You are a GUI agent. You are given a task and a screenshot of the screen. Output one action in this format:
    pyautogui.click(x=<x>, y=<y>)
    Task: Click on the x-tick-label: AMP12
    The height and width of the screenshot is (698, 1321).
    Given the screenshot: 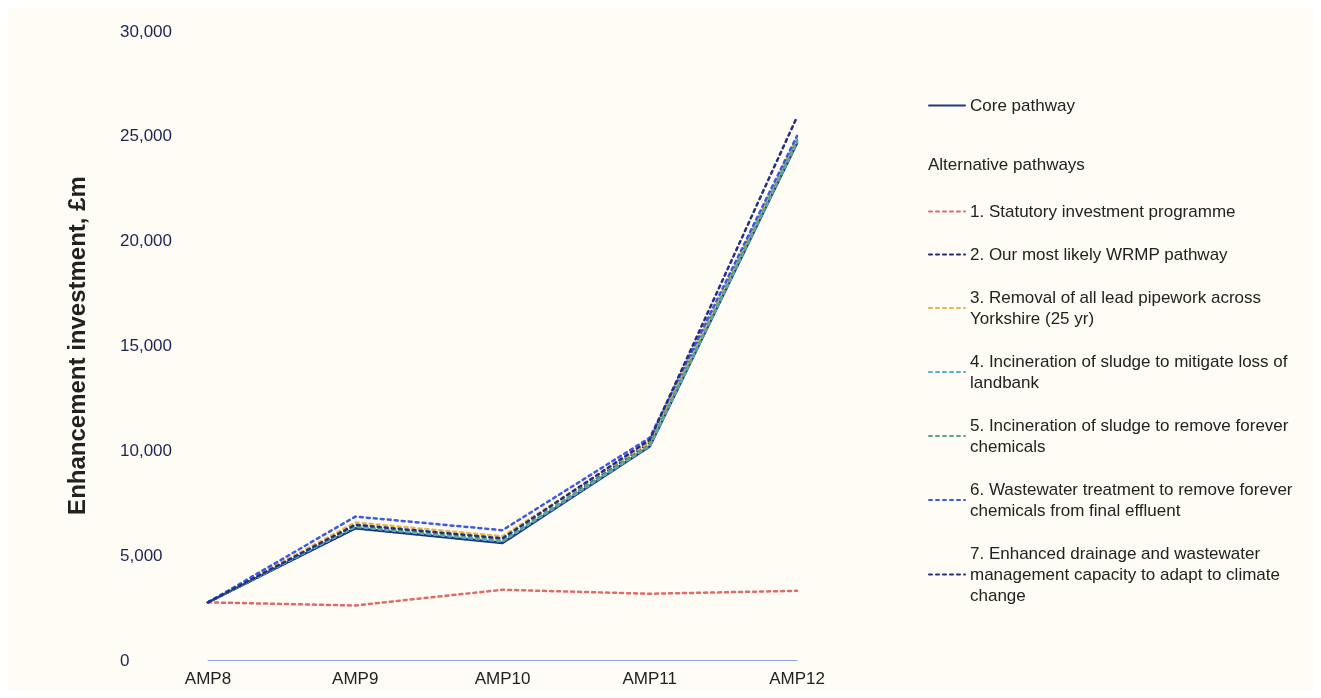 What is the action you would take?
    pyautogui.click(x=797, y=678)
    